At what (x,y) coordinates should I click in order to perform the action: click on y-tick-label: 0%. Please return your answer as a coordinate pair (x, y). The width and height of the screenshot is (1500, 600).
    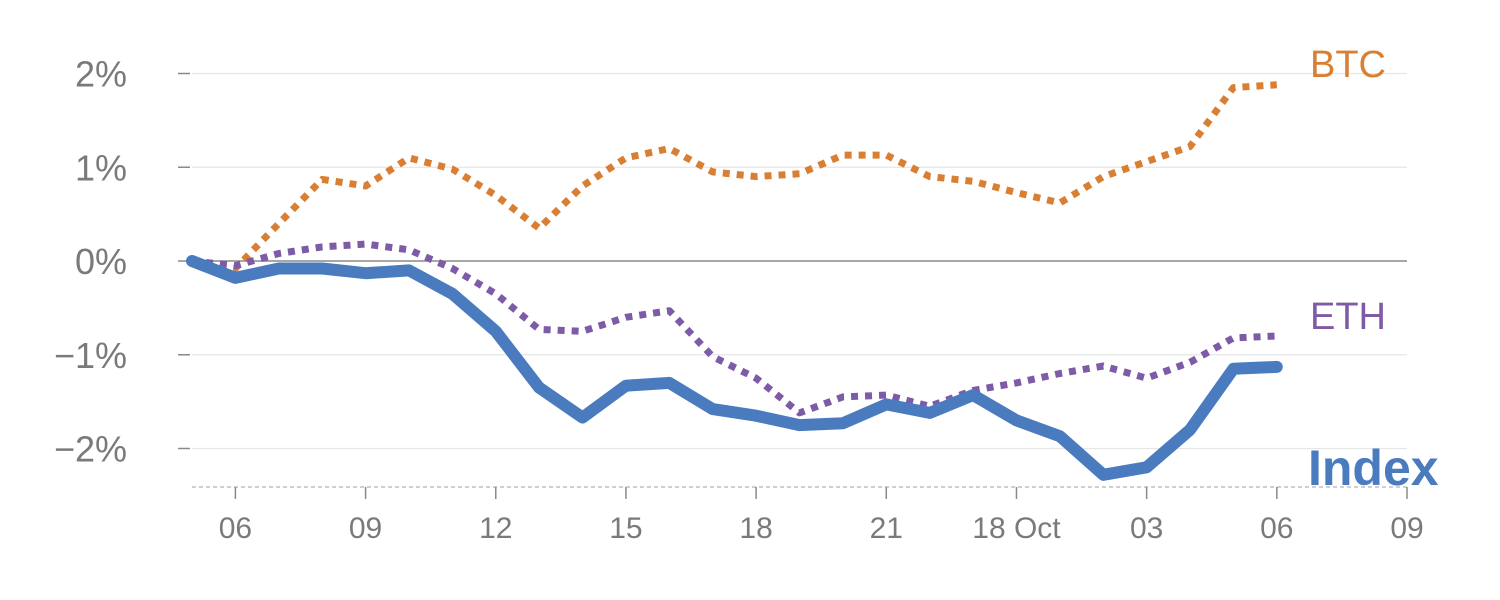
    Looking at the image, I should click on (101, 261).